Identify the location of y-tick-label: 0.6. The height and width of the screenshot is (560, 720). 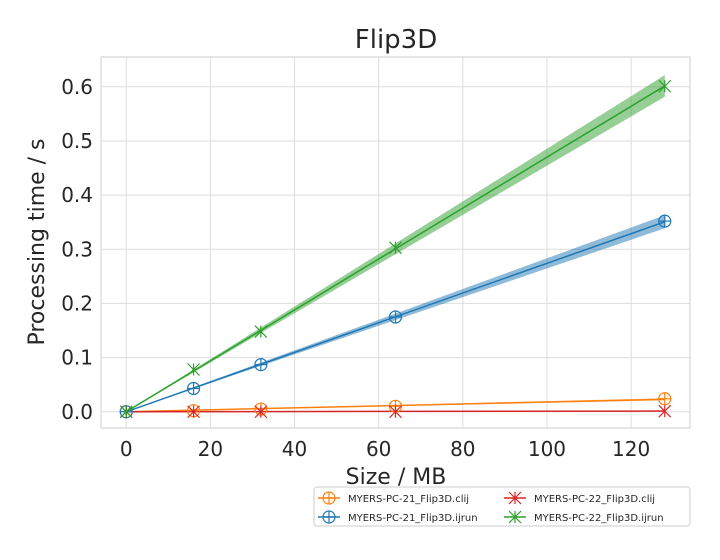
(77, 87).